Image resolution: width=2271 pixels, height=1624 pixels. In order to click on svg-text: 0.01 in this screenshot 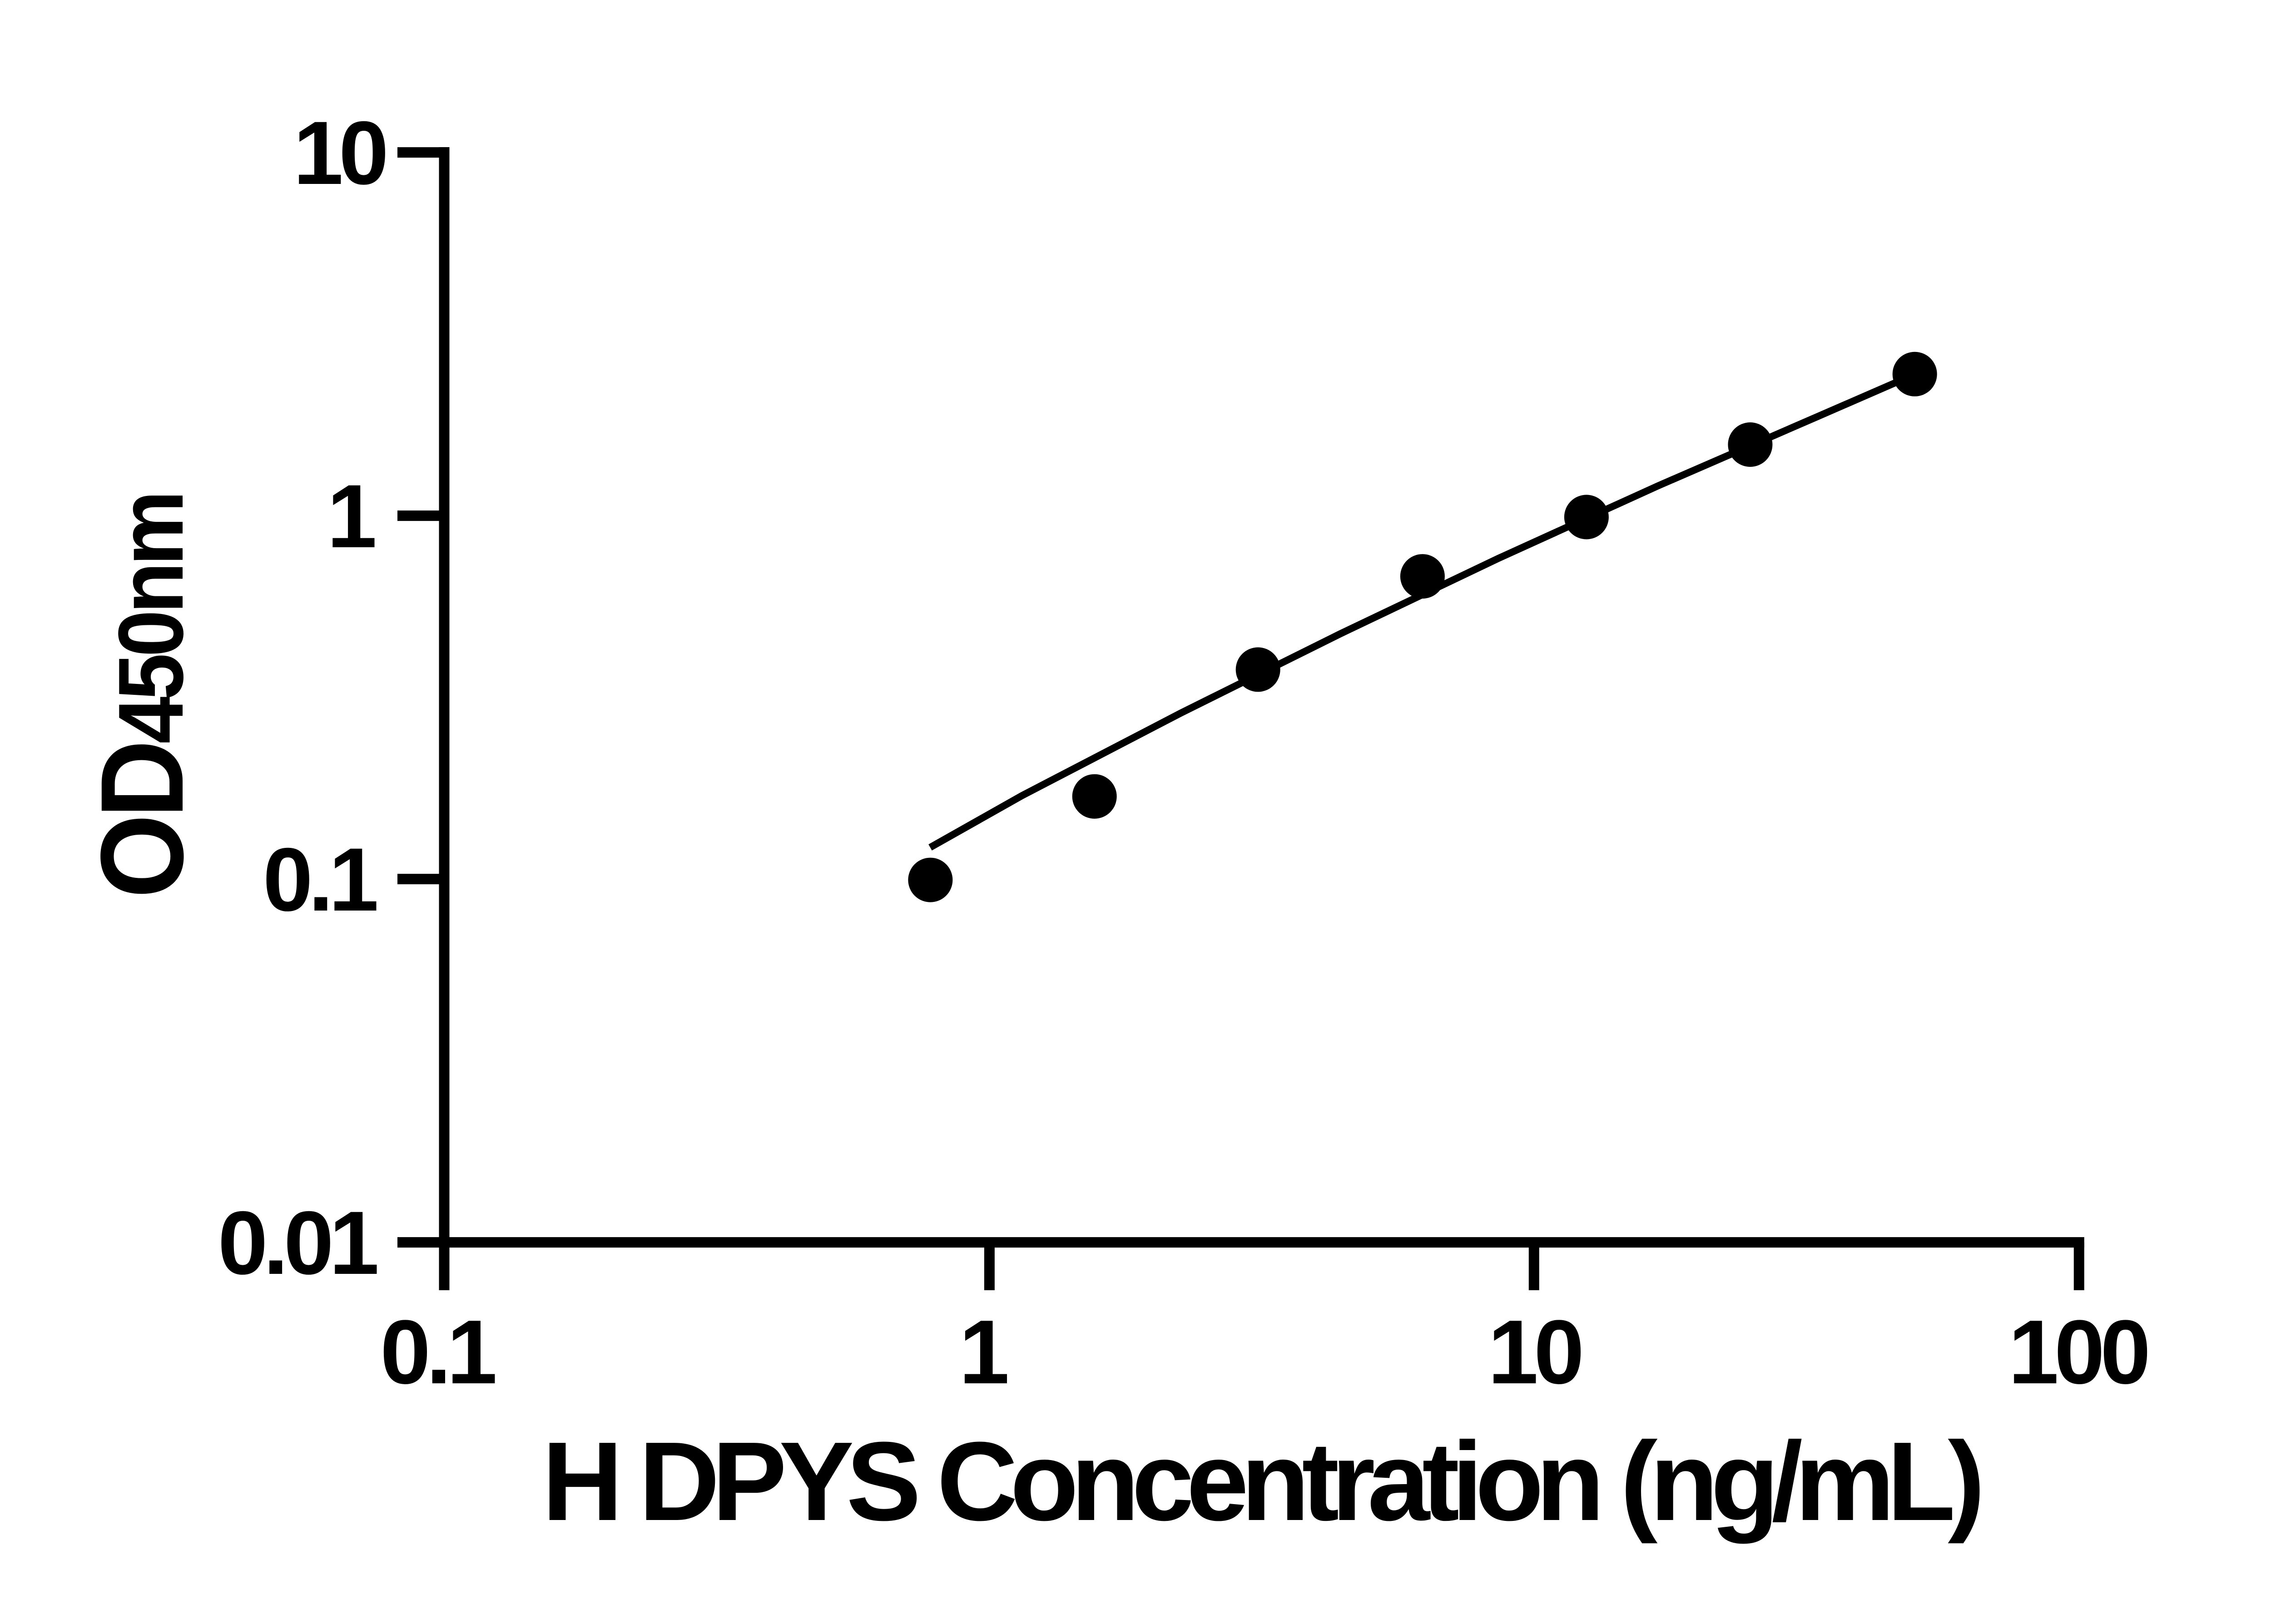, I will do `click(297, 1243)`.